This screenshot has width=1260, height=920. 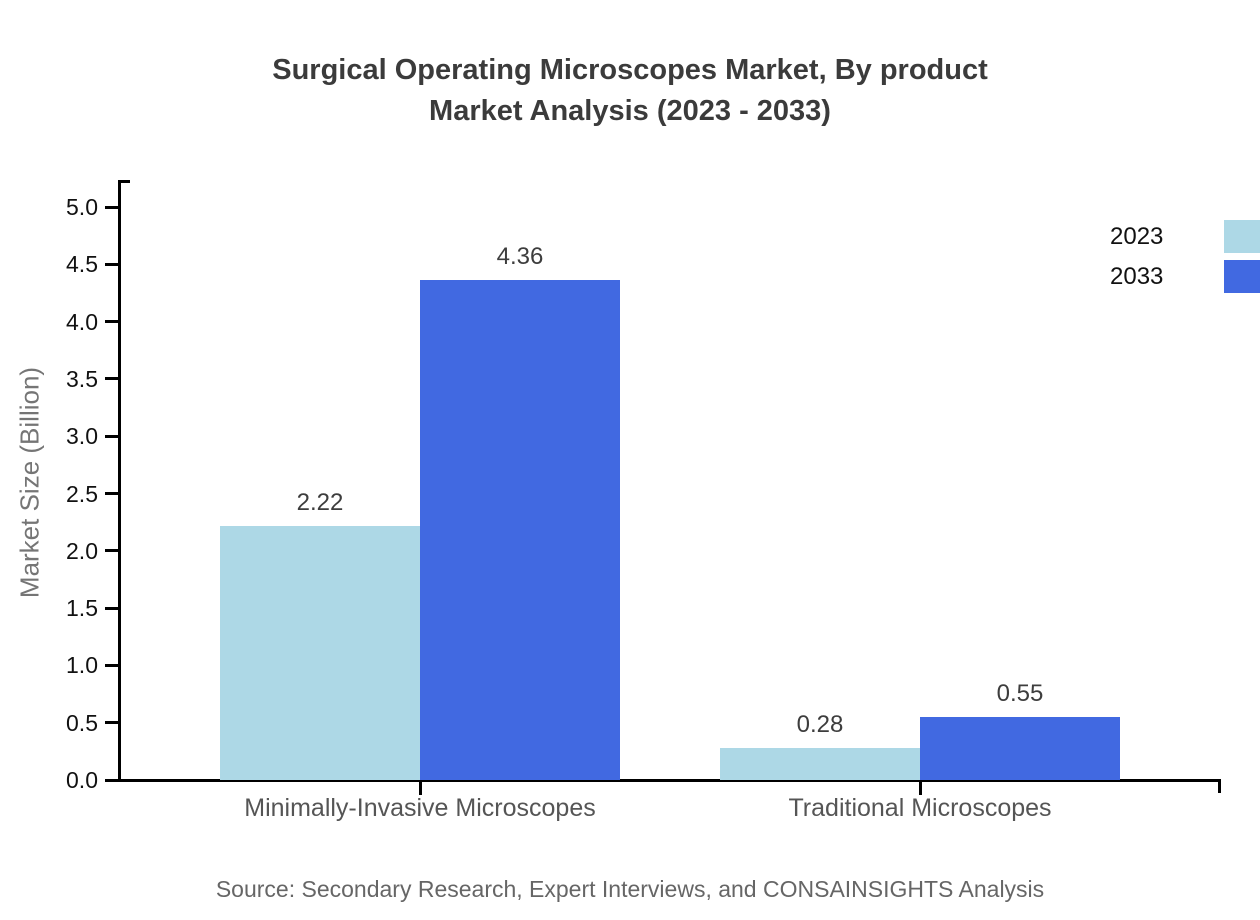 What do you see at coordinates (1137, 276) in the screenshot?
I see `legend-label-2033: 2033` at bounding box center [1137, 276].